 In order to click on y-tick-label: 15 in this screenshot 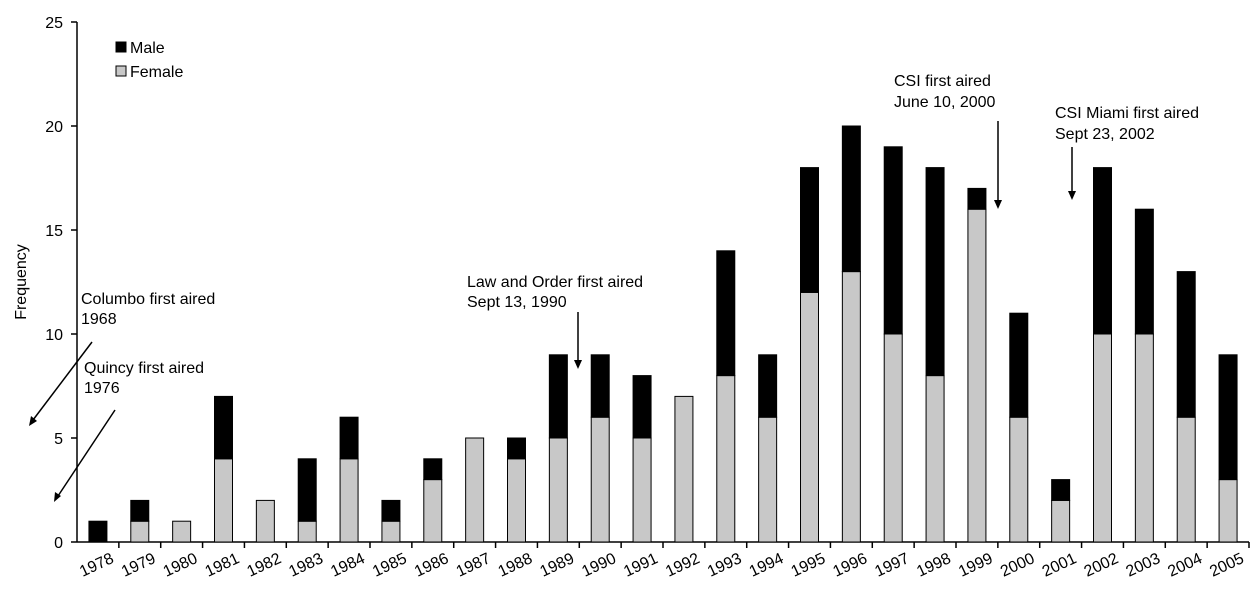, I will do `click(54, 231)`.